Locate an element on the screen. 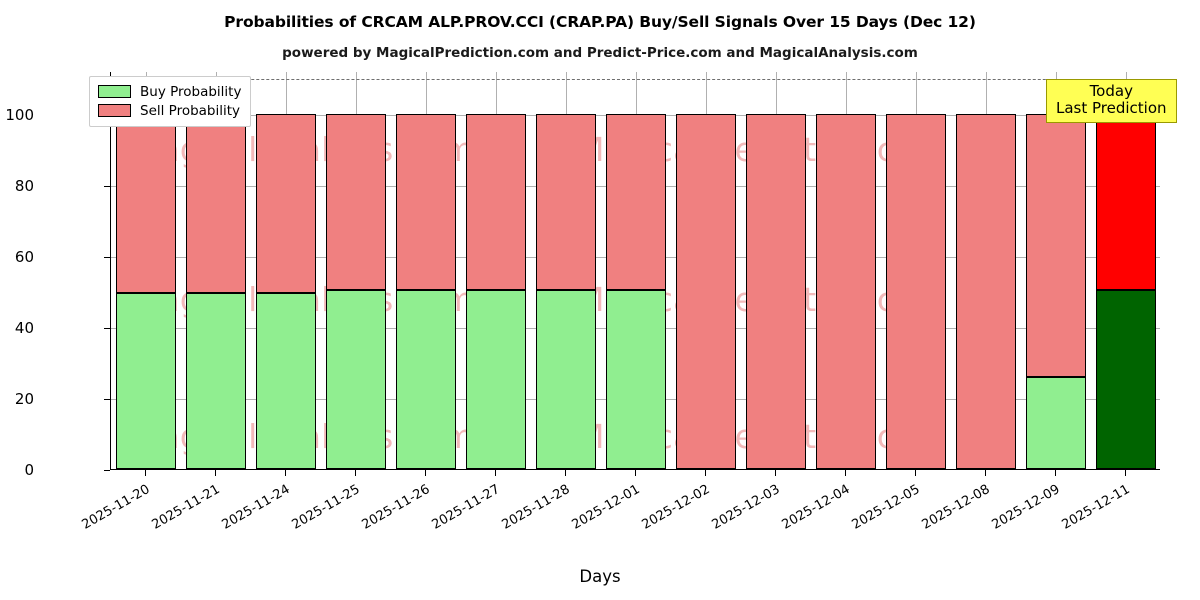 Image resolution: width=1200 pixels, height=600 pixels. y-tick-label: 40 is located at coordinates (24, 327).